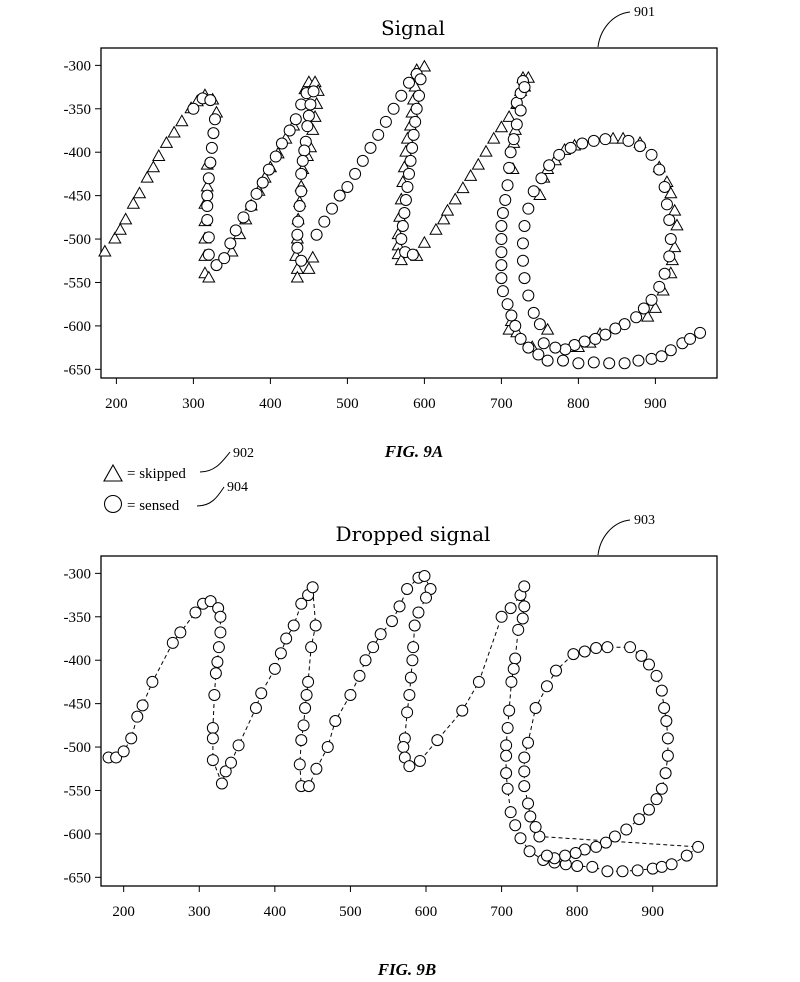  What do you see at coordinates (78, 878) in the screenshot?
I see `y-tick-label: -650` at bounding box center [78, 878].